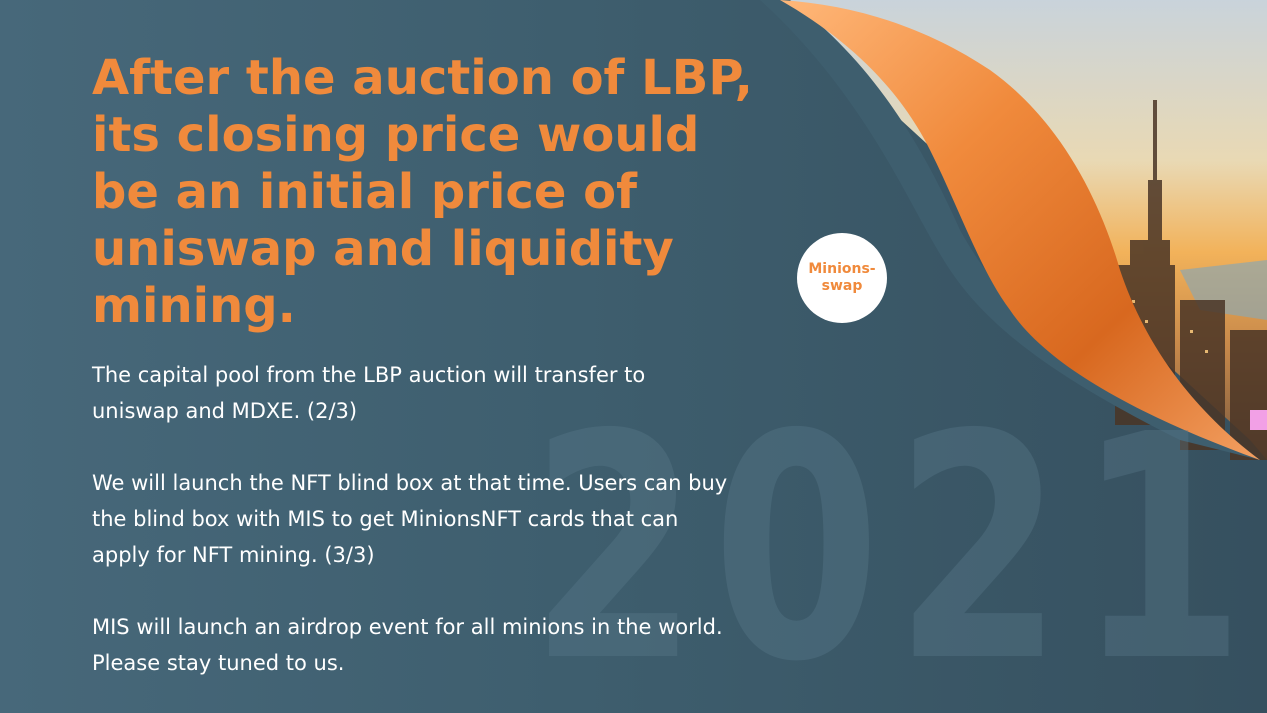 The image size is (1267, 713). I want to click on badge-line-1: Minions-, so click(842, 269).